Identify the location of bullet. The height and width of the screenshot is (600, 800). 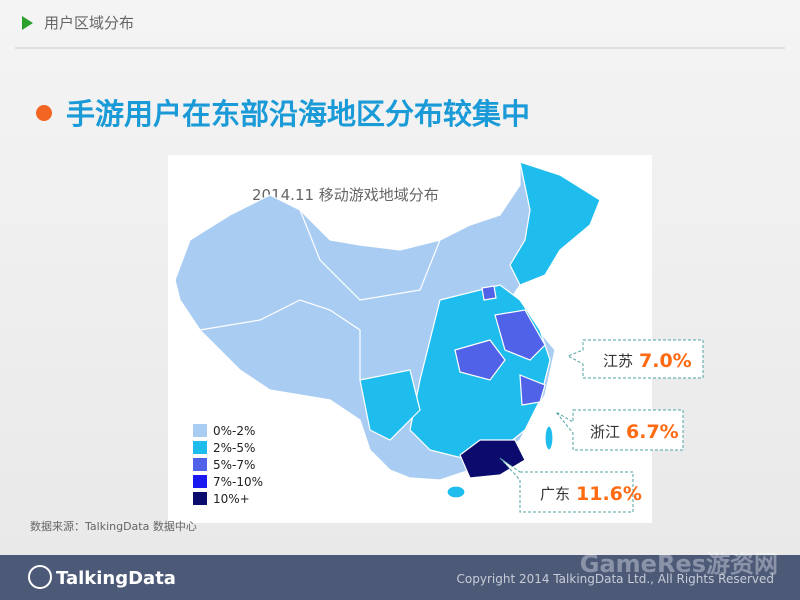
(44, 113).